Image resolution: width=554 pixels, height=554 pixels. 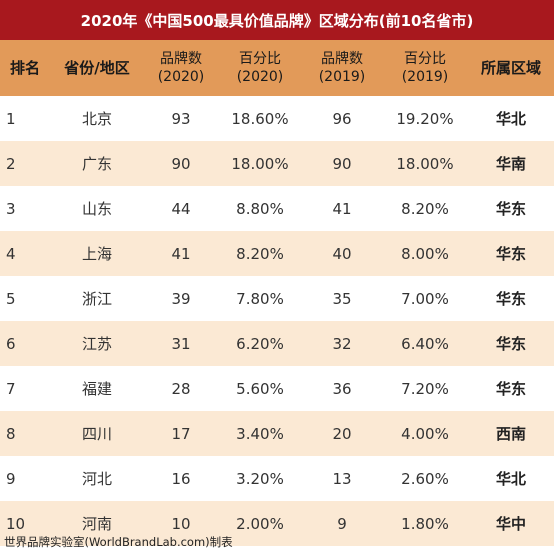 I want to click on source-footer: 世界品牌实验室(WorldBrandLab.com)制表, so click(x=118, y=542).